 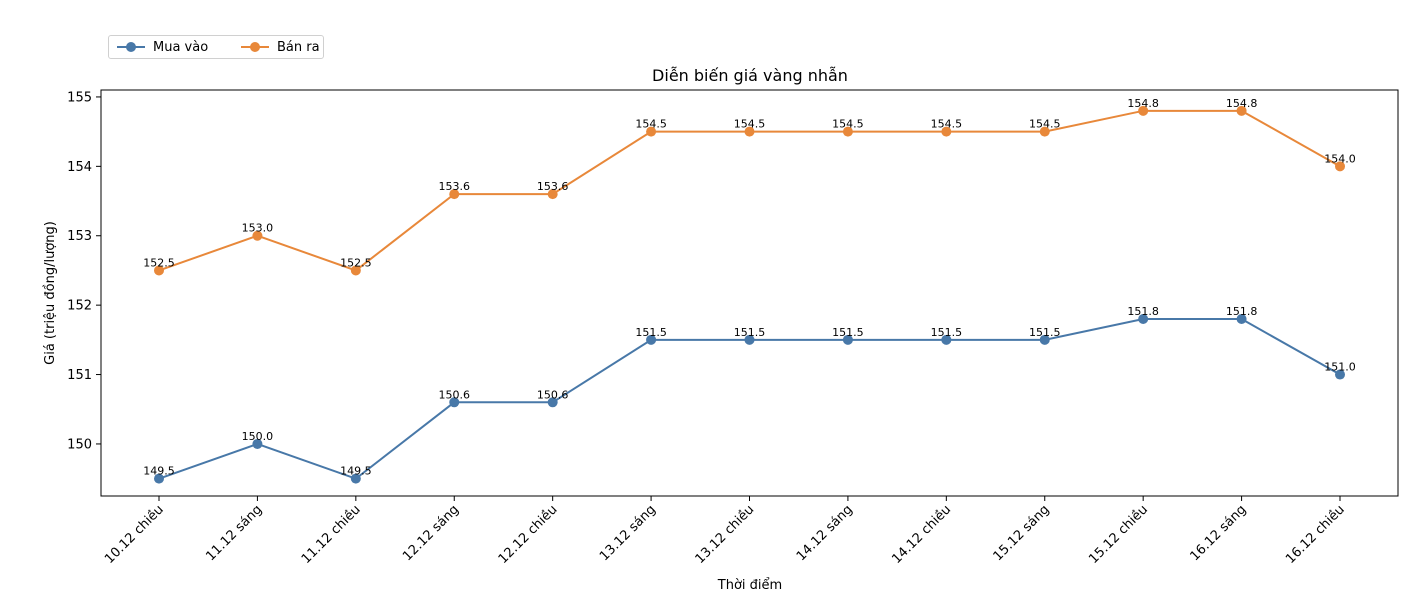 What do you see at coordinates (1315, 534) in the screenshot?
I see `x-tick-label: 16.12 chiều` at bounding box center [1315, 534].